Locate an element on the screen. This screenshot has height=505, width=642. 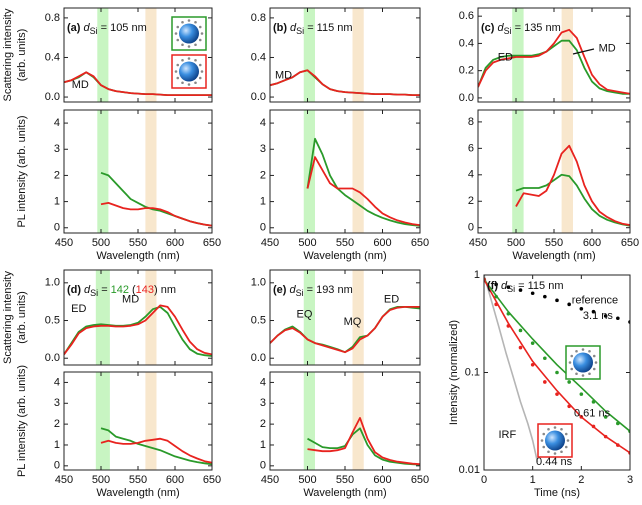
y-tick-label: 0 is located at coordinates (471, 228).